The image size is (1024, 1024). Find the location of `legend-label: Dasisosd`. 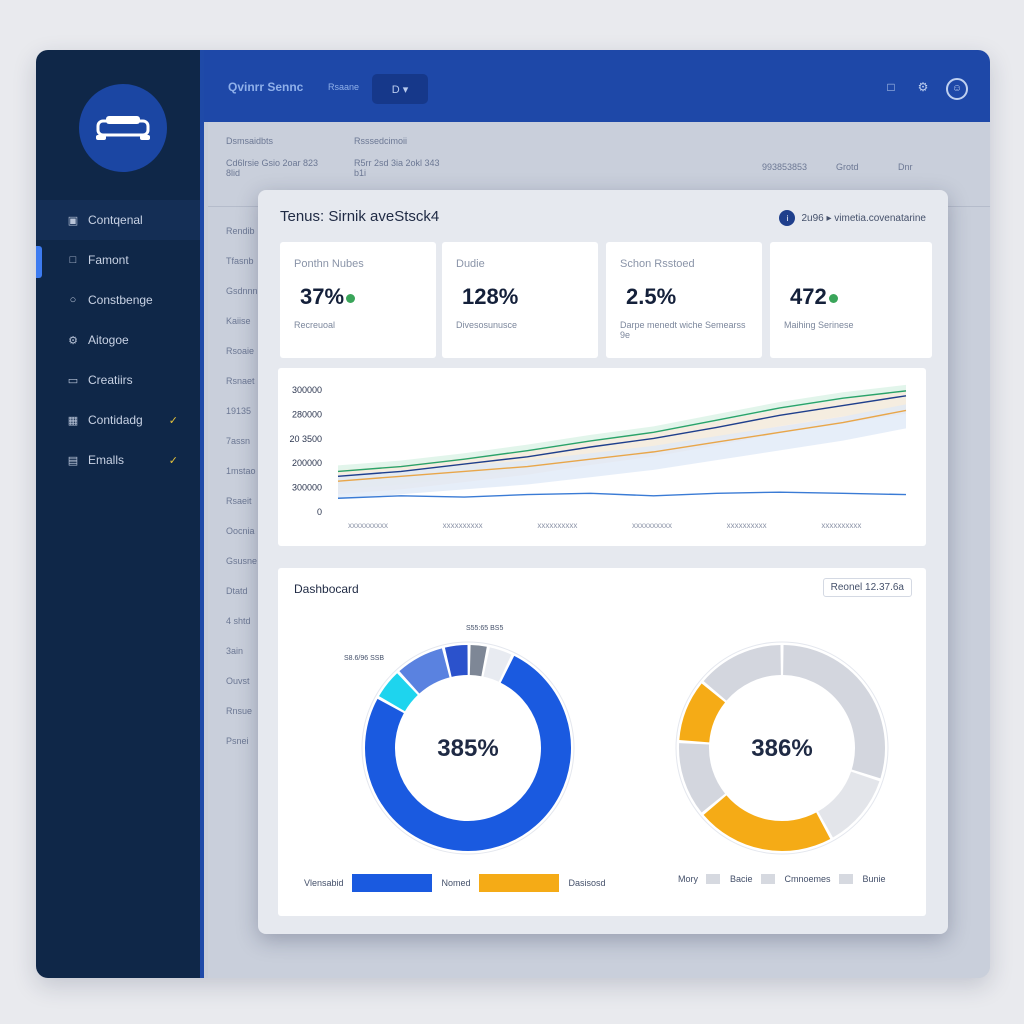

legend-label: Dasisosd is located at coordinates (587, 883).